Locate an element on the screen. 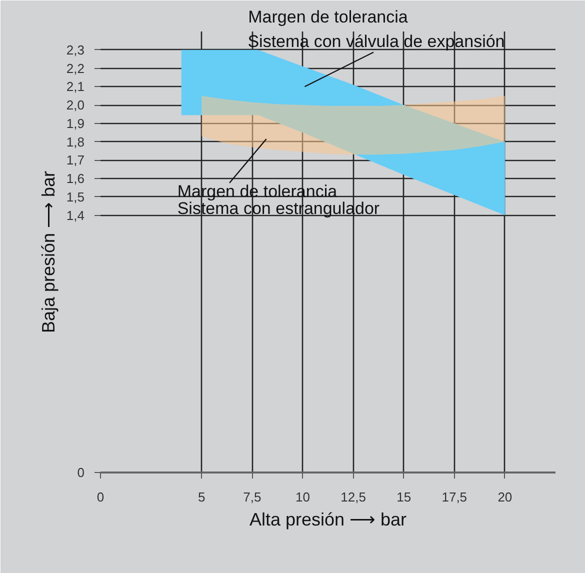 Image resolution: width=585 pixels, height=573 pixels. y-tick-label: 2,0 is located at coordinates (75, 105).